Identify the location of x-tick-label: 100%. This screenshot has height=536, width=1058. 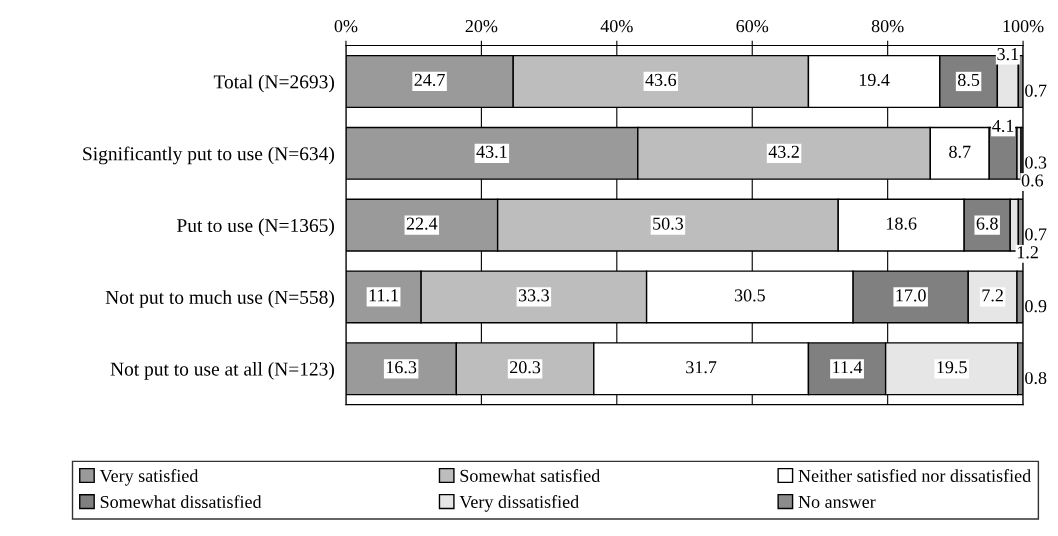
(1023, 26).